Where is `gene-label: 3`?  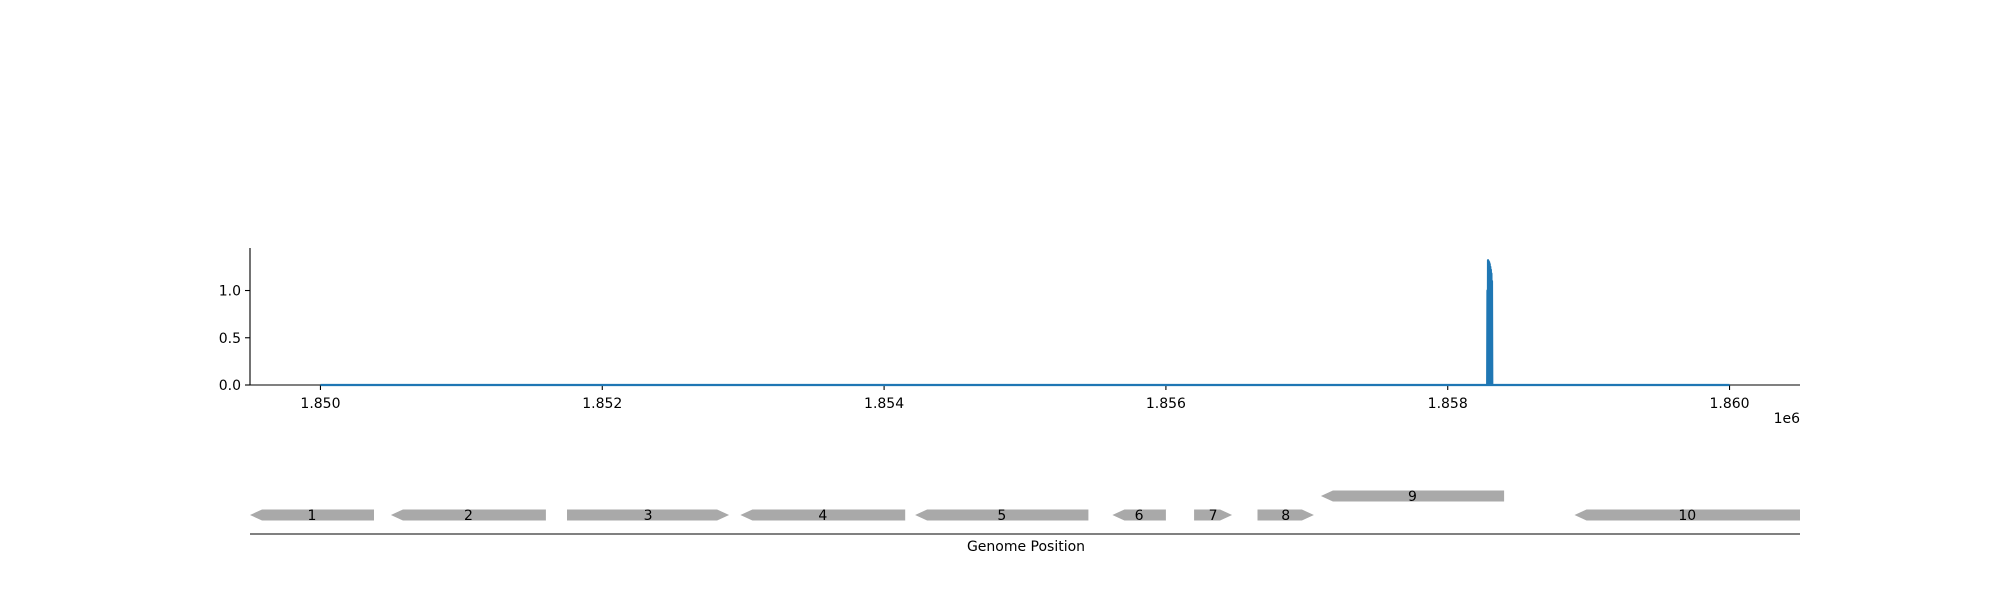 gene-label: 3 is located at coordinates (648, 516).